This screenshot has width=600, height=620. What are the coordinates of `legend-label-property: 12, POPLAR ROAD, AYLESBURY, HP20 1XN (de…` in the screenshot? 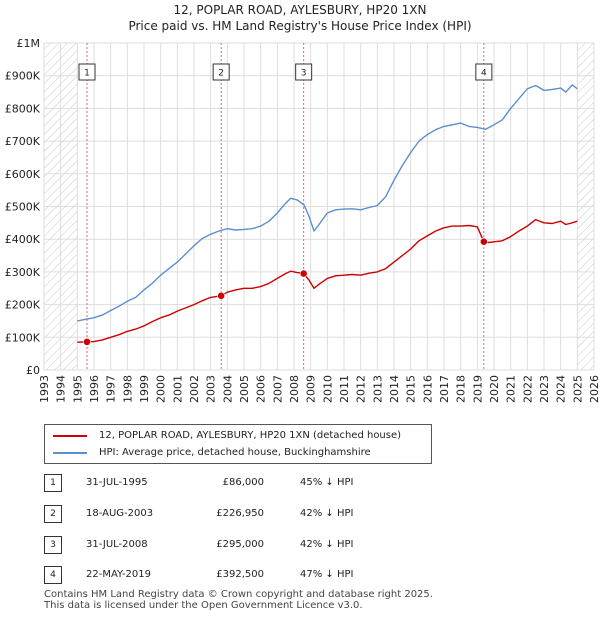 It's located at (250, 435).